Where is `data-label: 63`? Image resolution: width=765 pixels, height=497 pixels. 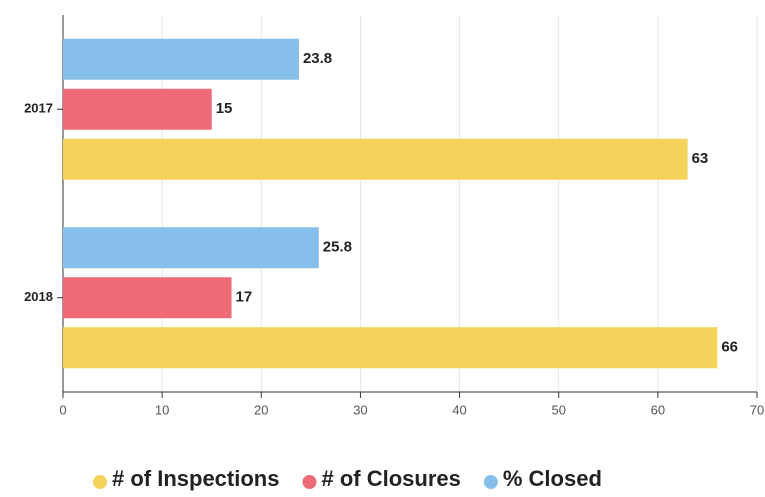
data-label: 63 is located at coordinates (700, 158).